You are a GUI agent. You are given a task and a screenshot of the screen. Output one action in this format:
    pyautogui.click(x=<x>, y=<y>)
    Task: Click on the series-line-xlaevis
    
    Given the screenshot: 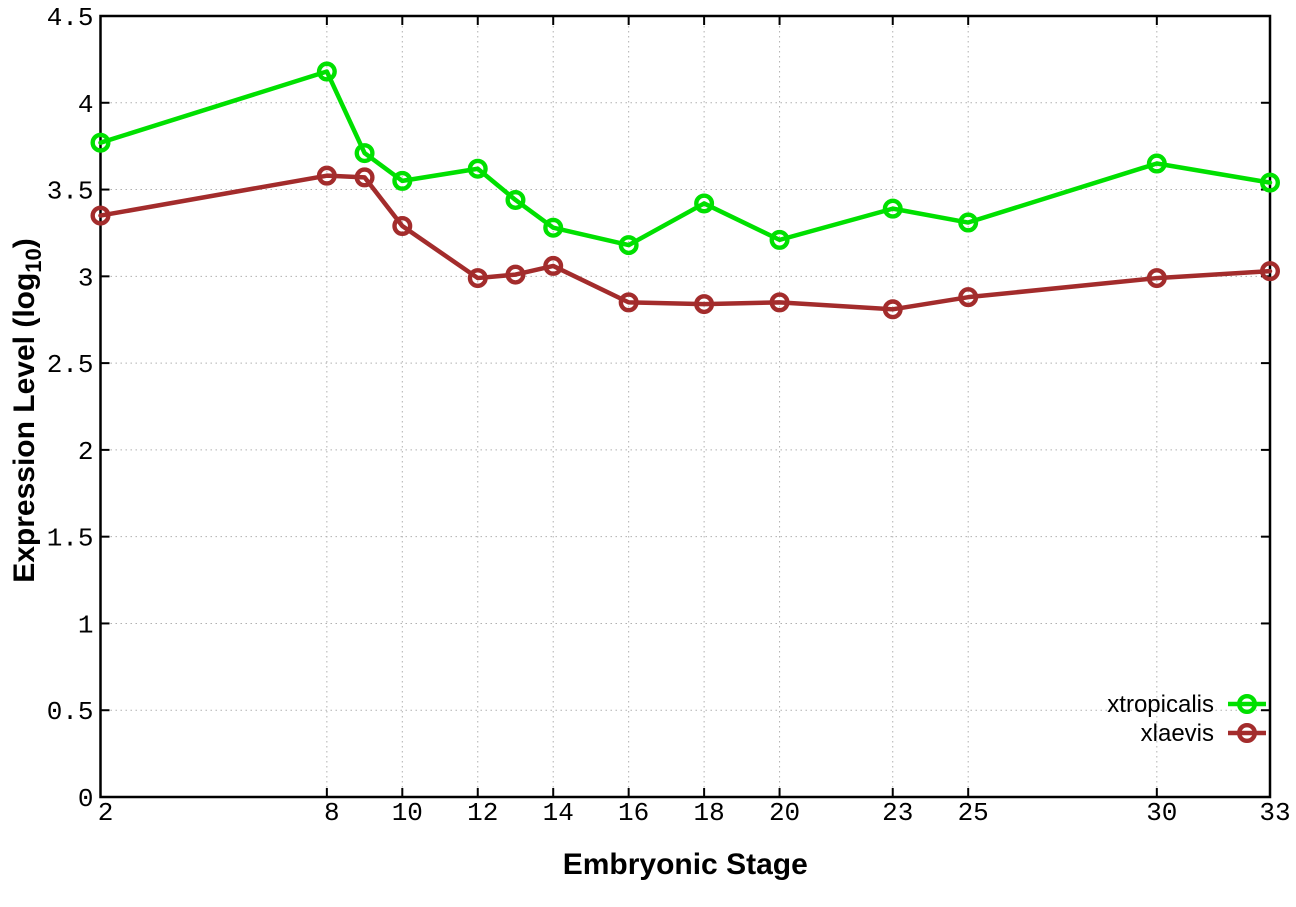 What is the action you would take?
    pyautogui.click(x=685, y=242)
    